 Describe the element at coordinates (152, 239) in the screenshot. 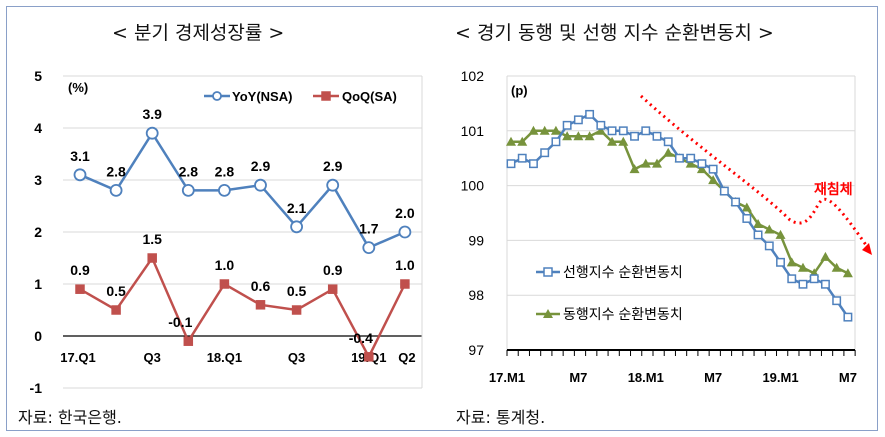

I see `data-label: 1.5` at that location.